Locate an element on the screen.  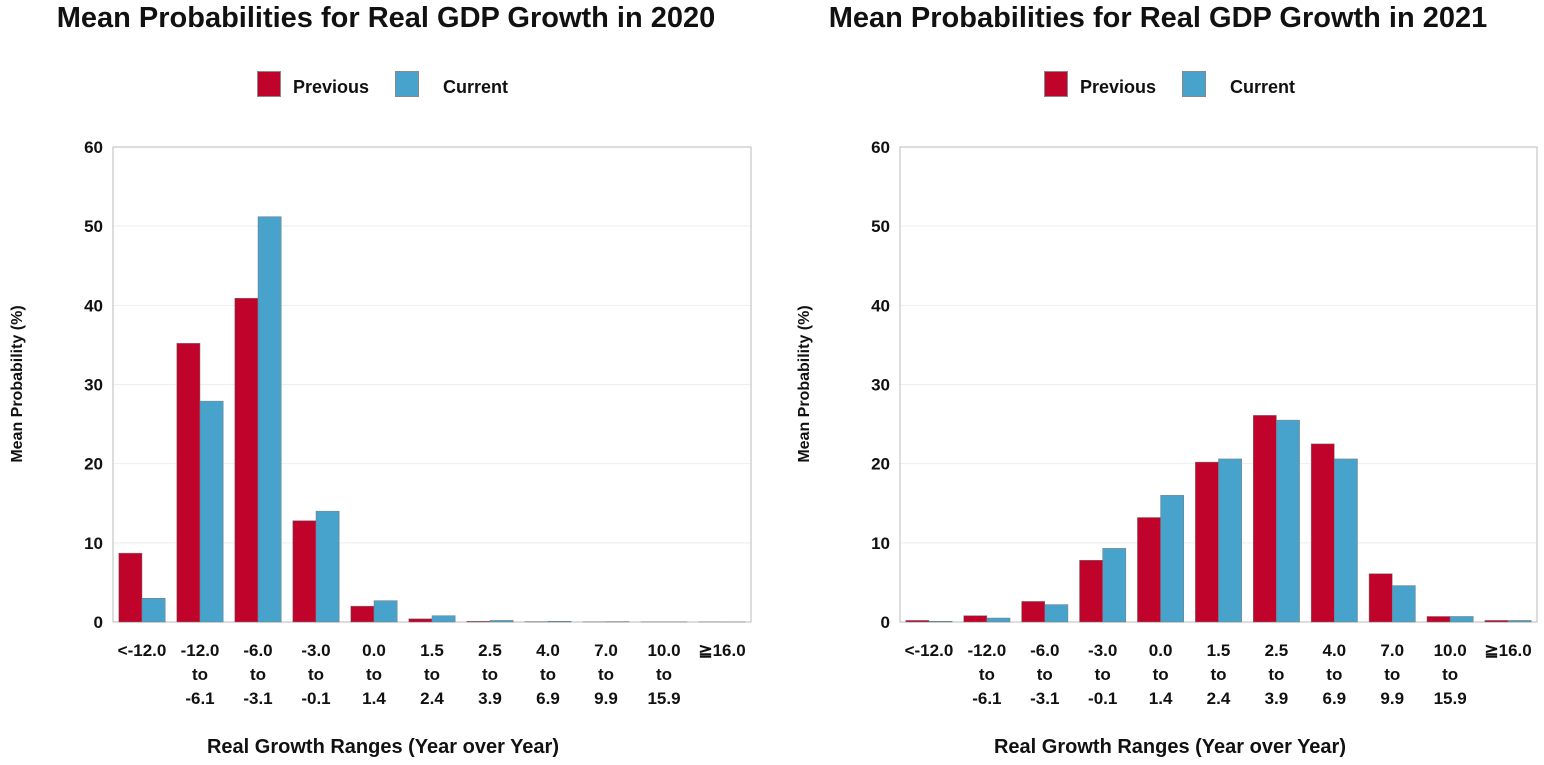
x-tick-label: <-12.0 is located at coordinates (142, 650).